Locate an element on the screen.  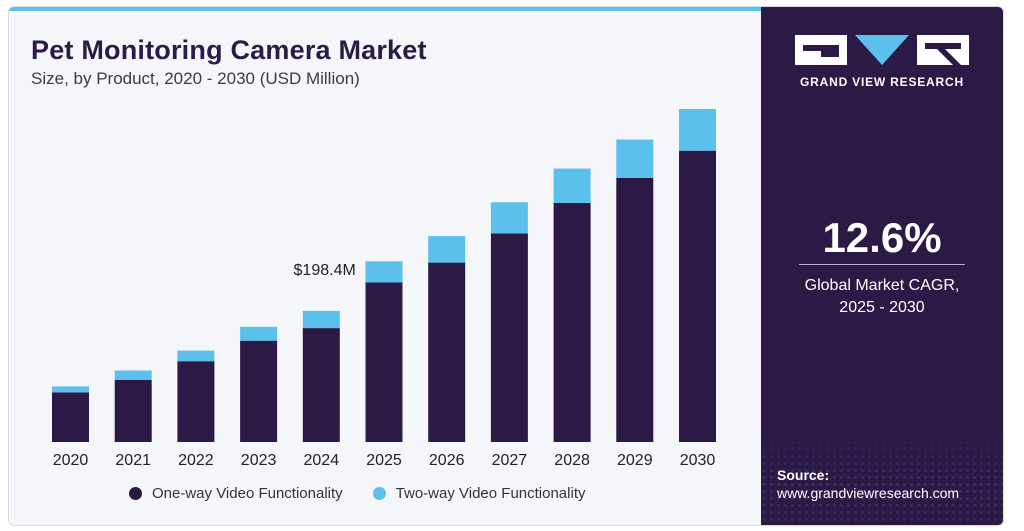
cagr-label-line1: Global Market CAGR, is located at coordinates (882, 285).